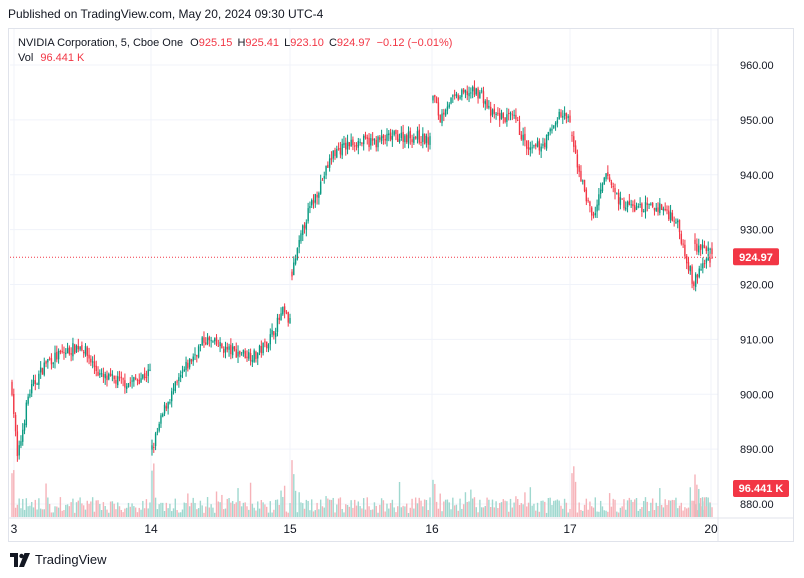 Image resolution: width=804 pixels, height=578 pixels. Describe the element at coordinates (58, 559) in the screenshot. I see `footer-brand: TradingView` at that location.